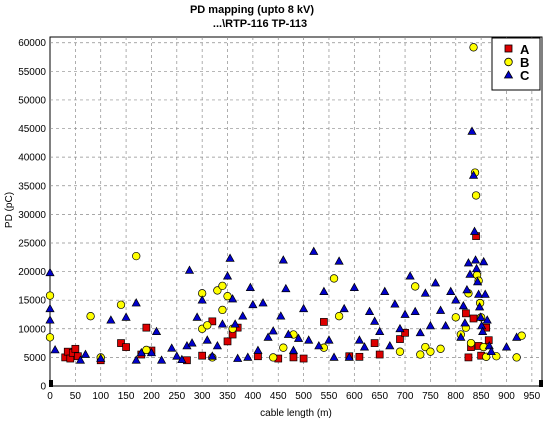 Image resolution: width=549 pixels, height=423 pixels. What do you see at coordinates (278, 396) in the screenshot?
I see `x-tick-label: 450` at bounding box center [278, 396].